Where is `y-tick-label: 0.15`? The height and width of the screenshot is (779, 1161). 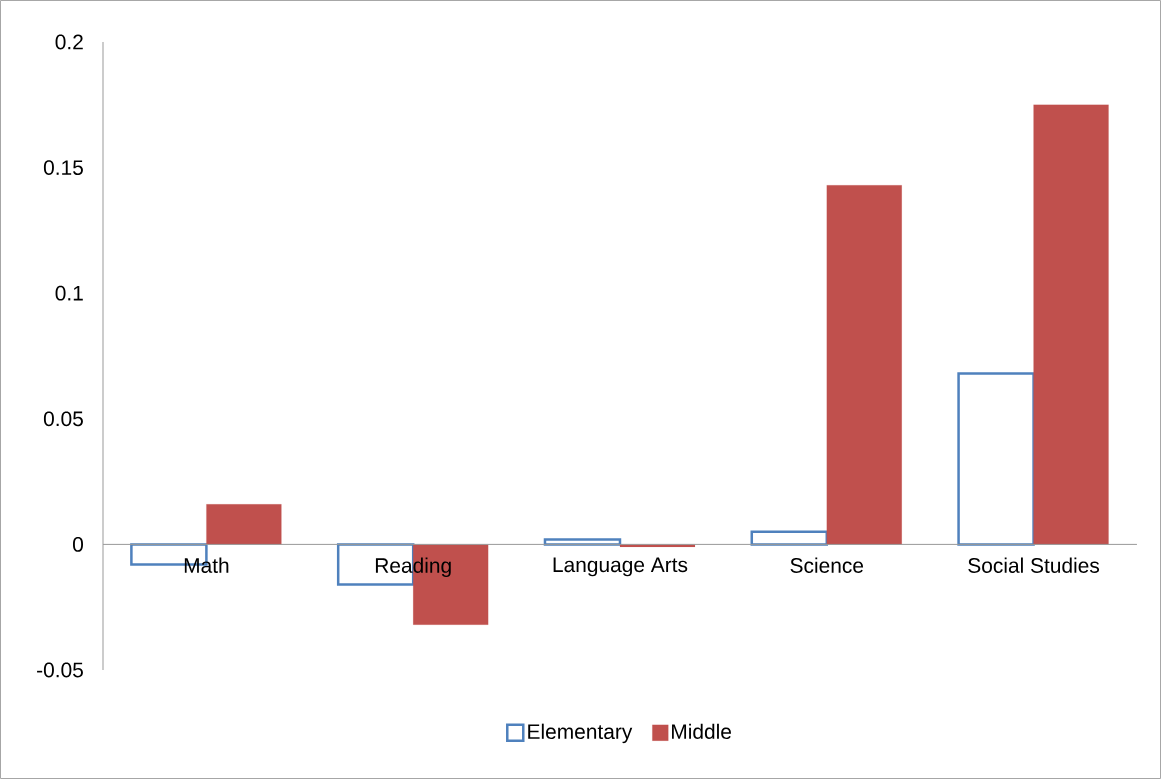
y-tick-label: 0.15 is located at coordinates (63, 167).